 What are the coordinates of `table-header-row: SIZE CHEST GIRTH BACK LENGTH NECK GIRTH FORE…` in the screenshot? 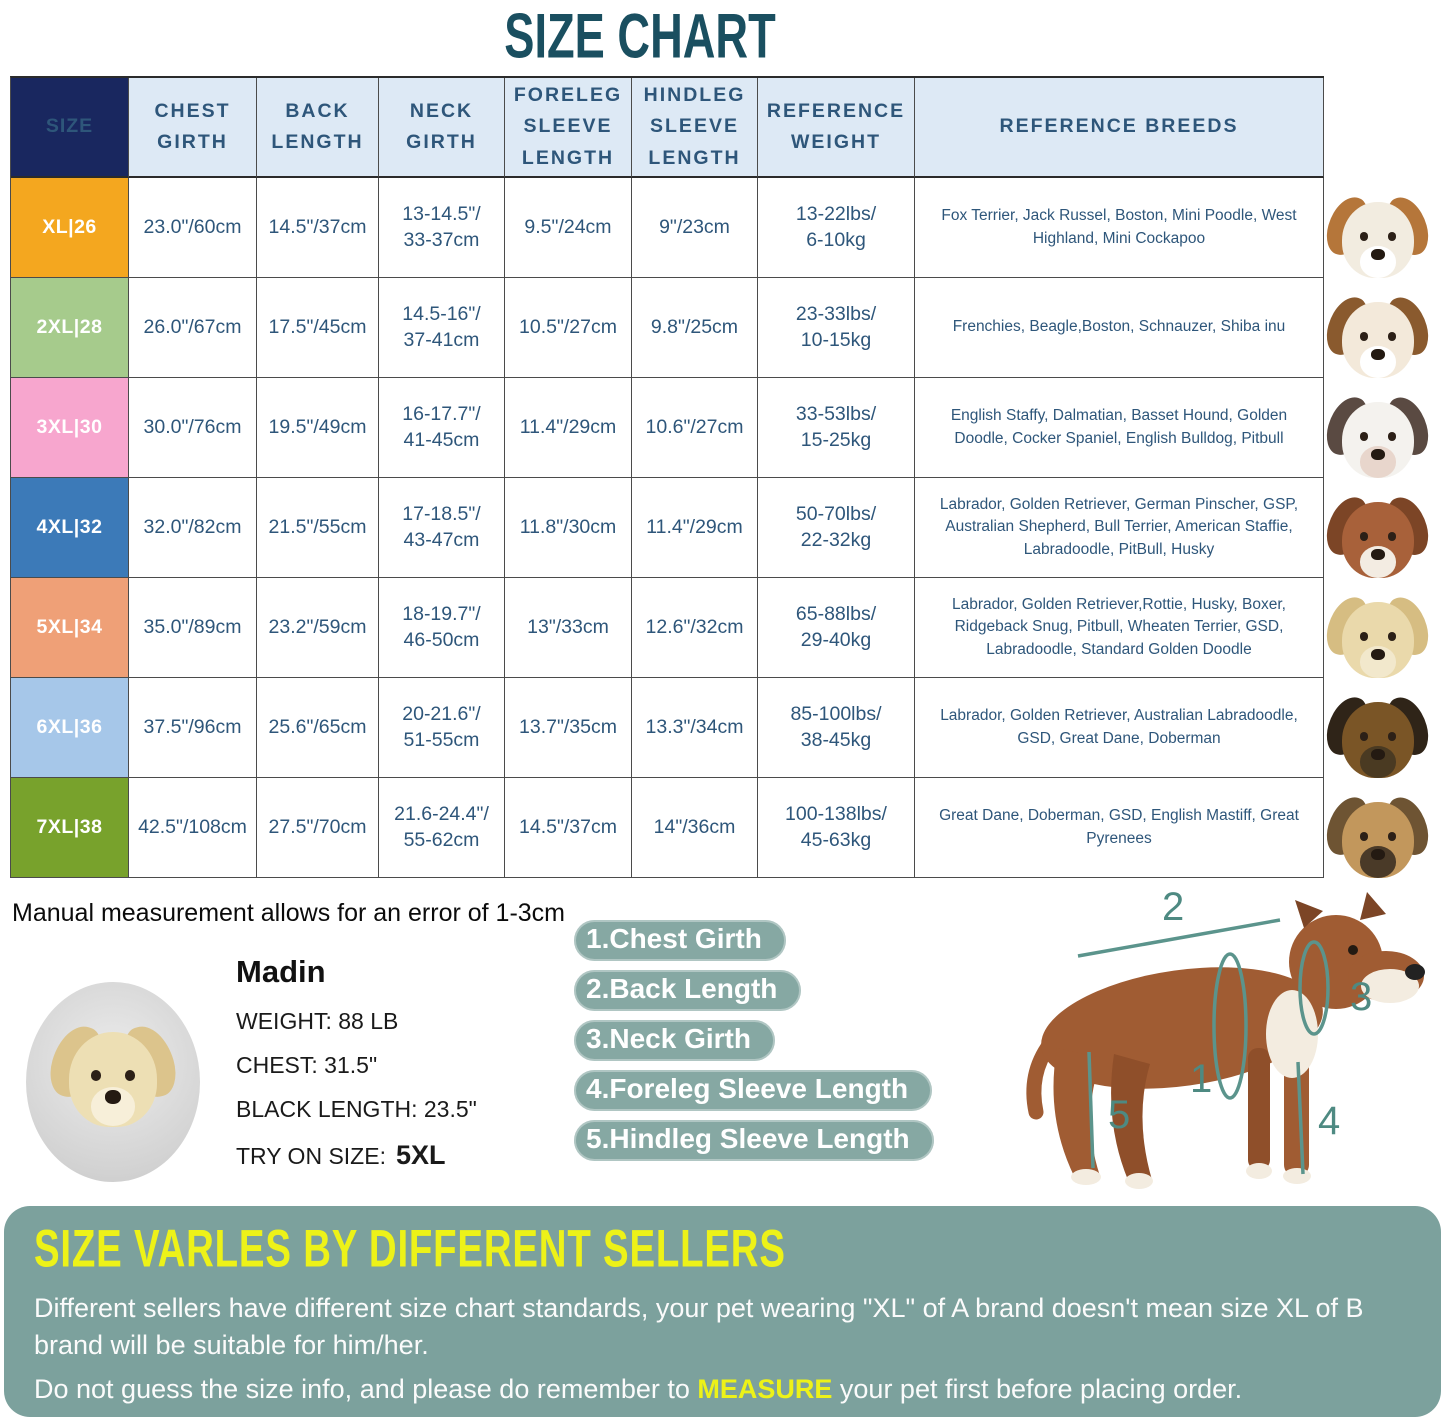 It's located at (667, 128).